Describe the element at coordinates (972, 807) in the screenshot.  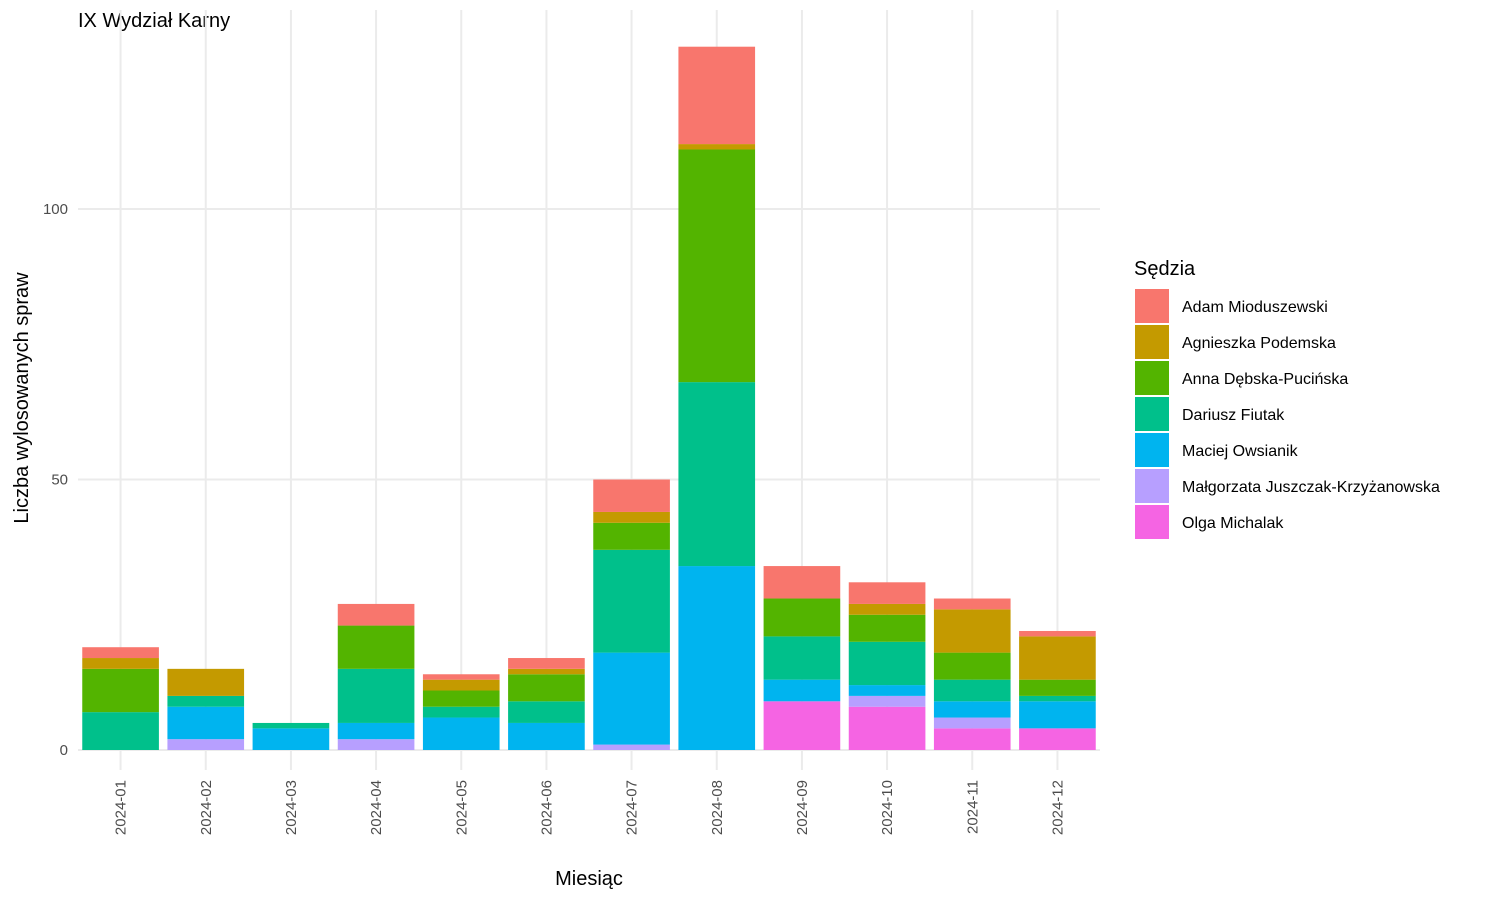
I see `x-tick-label: 2024-11` at that location.